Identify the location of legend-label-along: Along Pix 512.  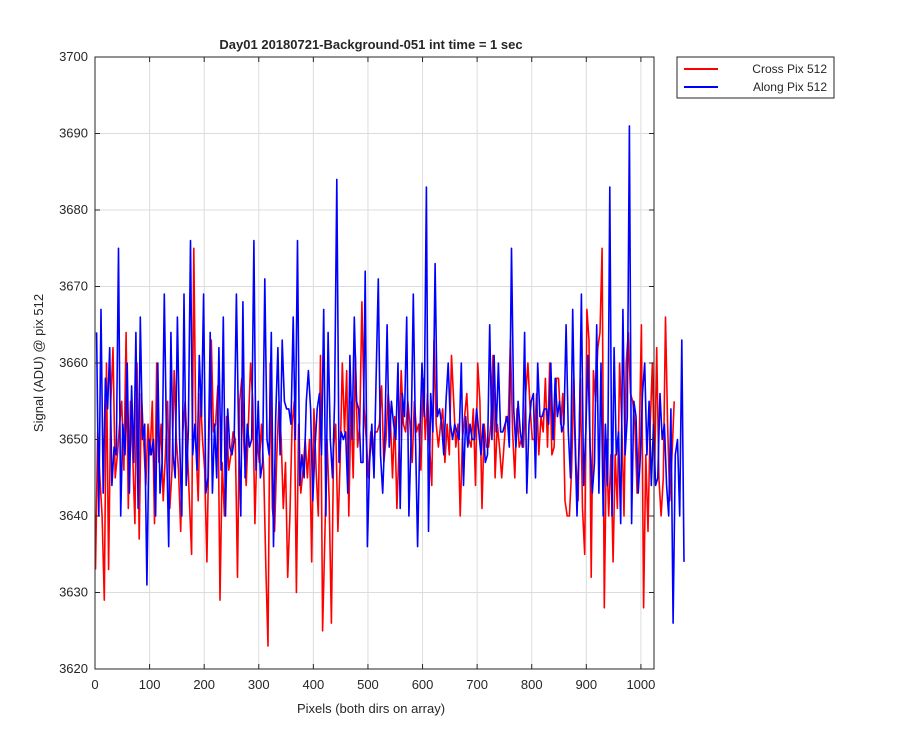
(790, 87).